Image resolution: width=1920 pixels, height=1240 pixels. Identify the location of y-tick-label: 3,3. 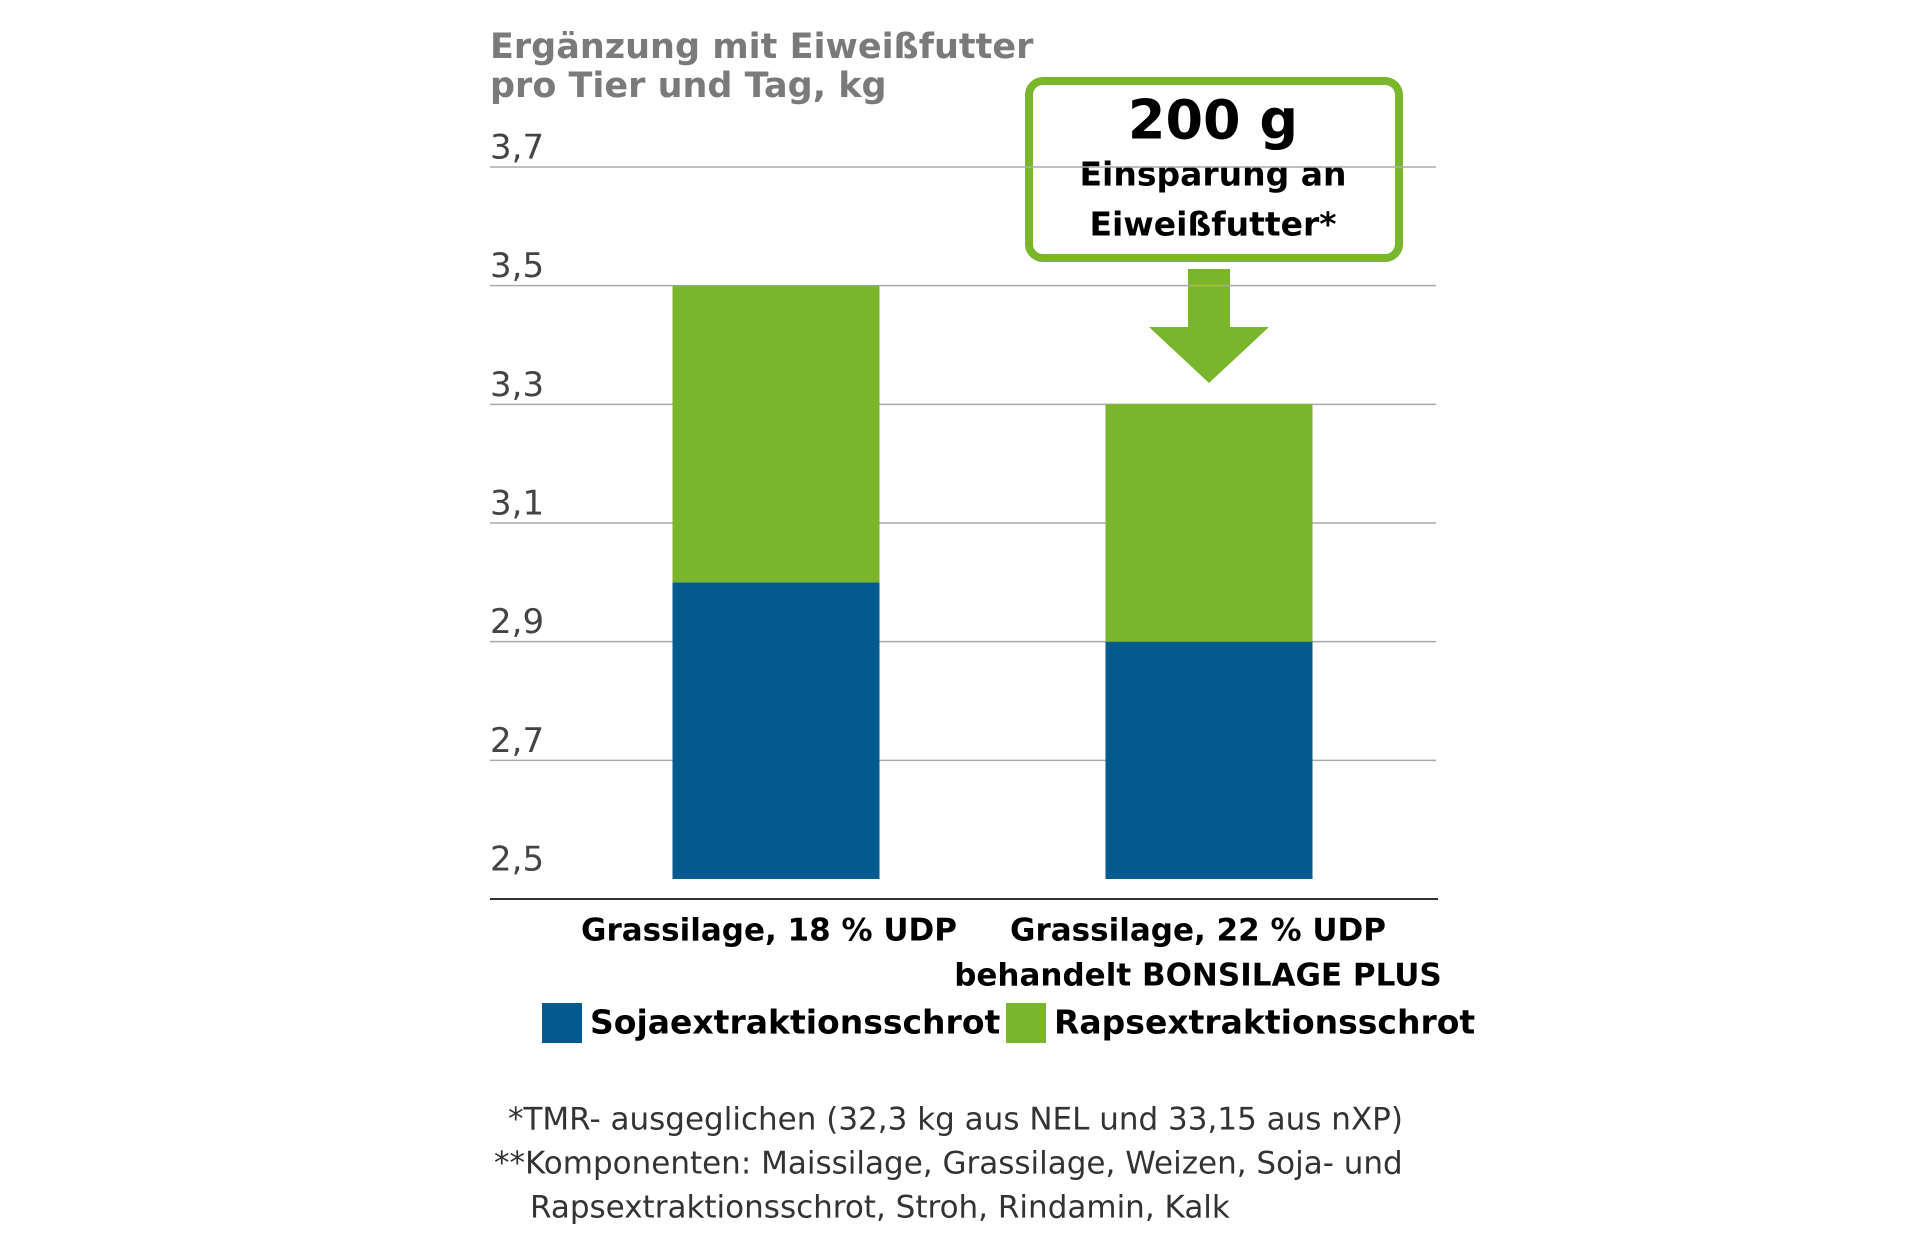
(517, 385).